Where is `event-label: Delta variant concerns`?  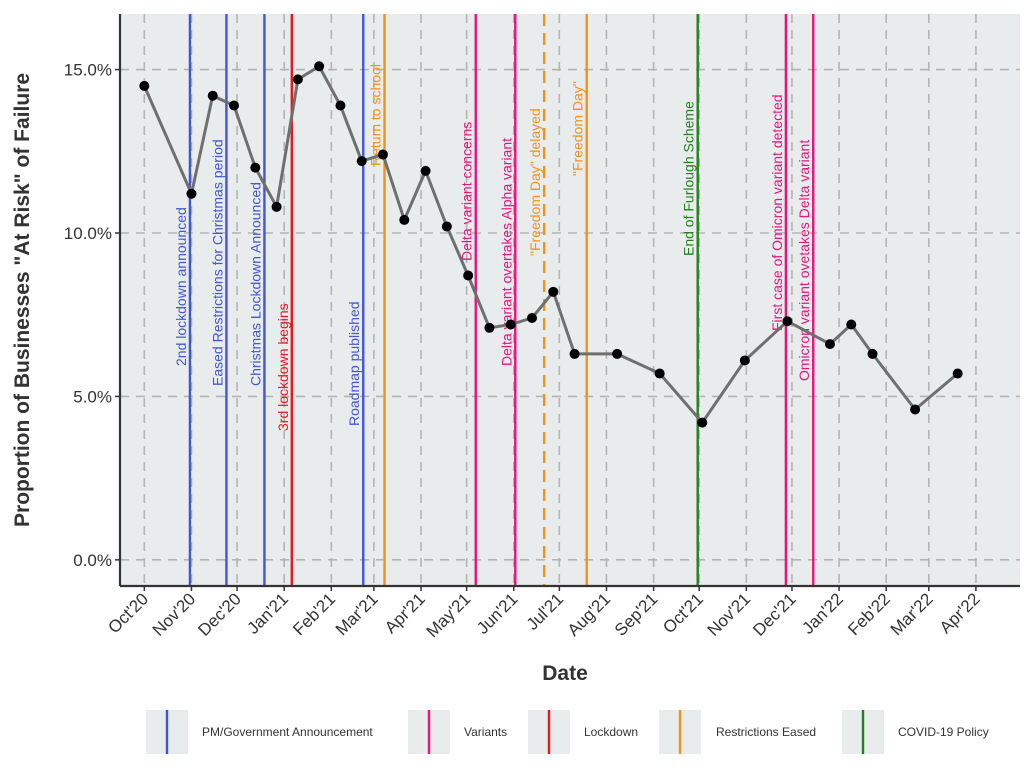 event-label: Delta variant concerns is located at coordinates (467, 191).